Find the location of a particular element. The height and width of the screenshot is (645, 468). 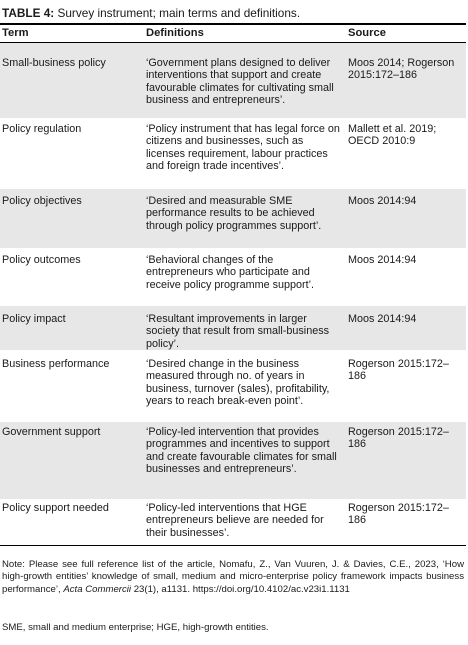

source-cell: Mallett et al. 2019; OECD 2010:9 is located at coordinates (392, 135).